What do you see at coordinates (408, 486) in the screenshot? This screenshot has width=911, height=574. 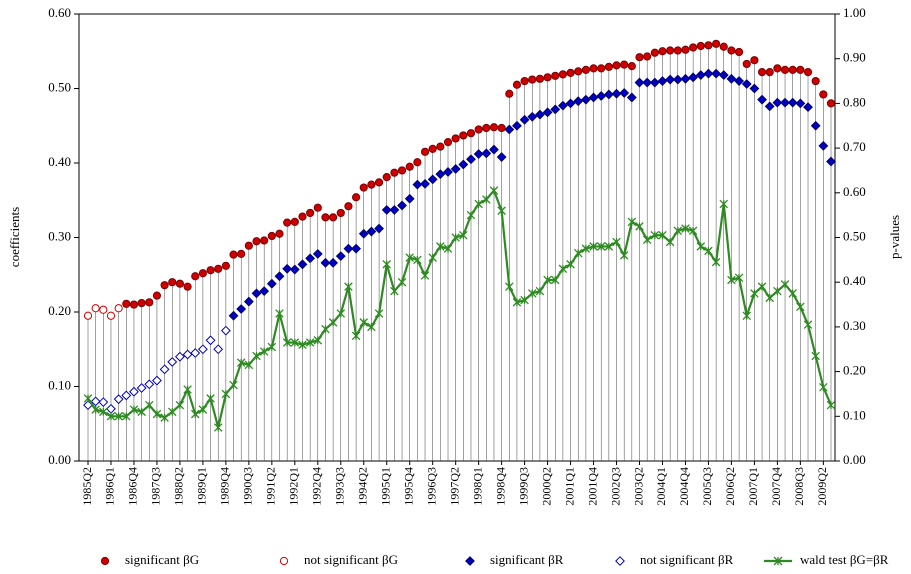 I see `x-tick-label: 1995Q4` at bounding box center [408, 486].